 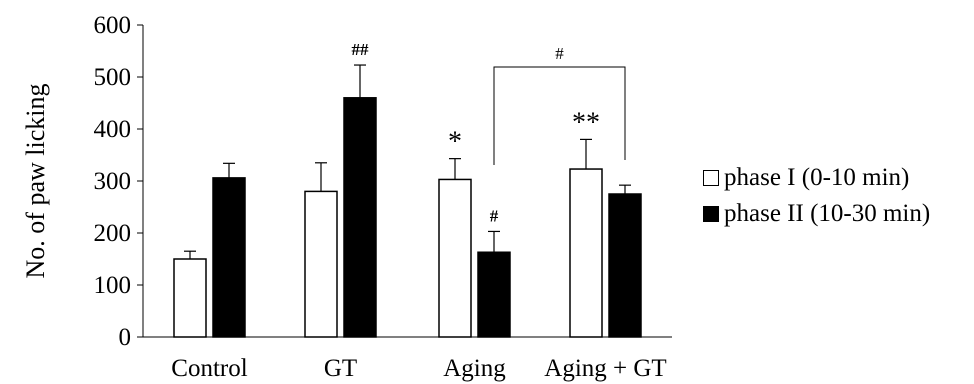 I want to click on significance-marker: ##, so click(x=361, y=49).